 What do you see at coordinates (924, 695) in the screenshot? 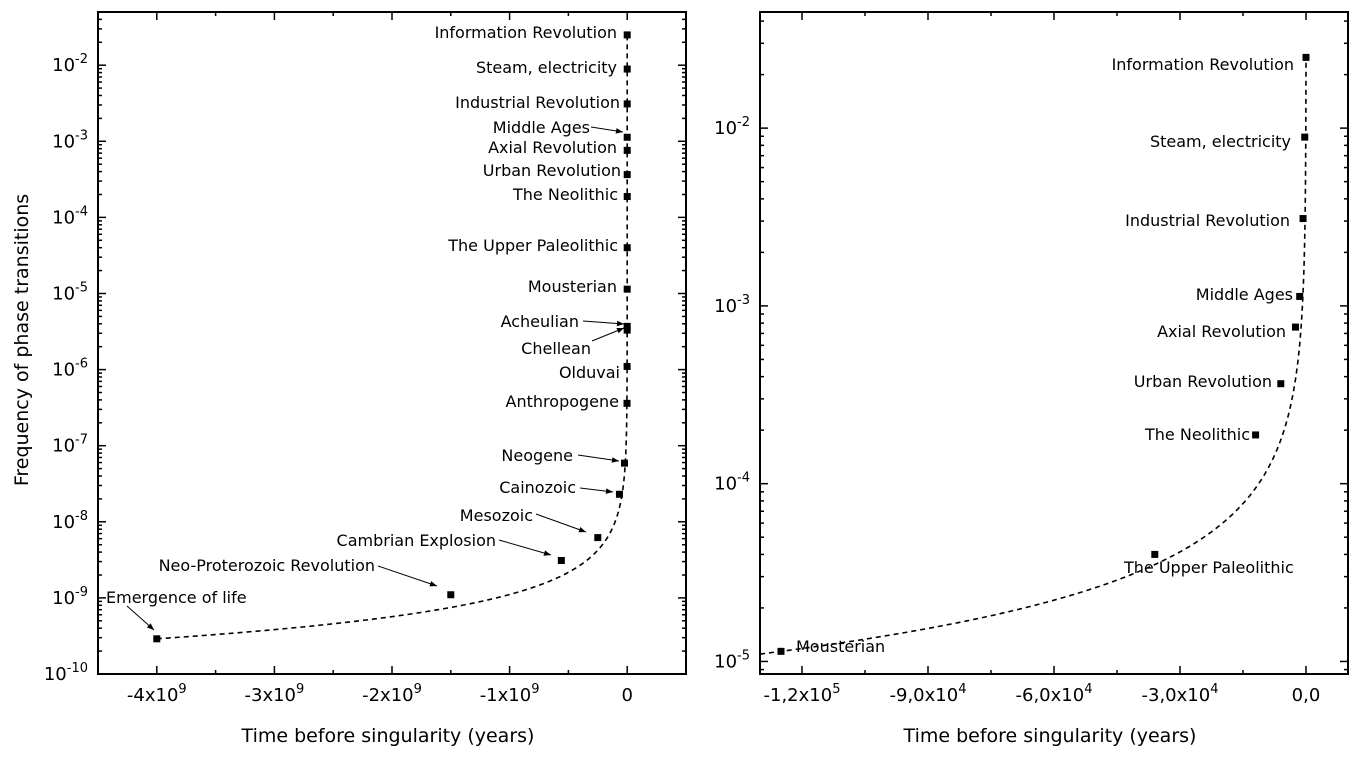
I see `x-tick-label-base: -9,0x10` at bounding box center [924, 695].